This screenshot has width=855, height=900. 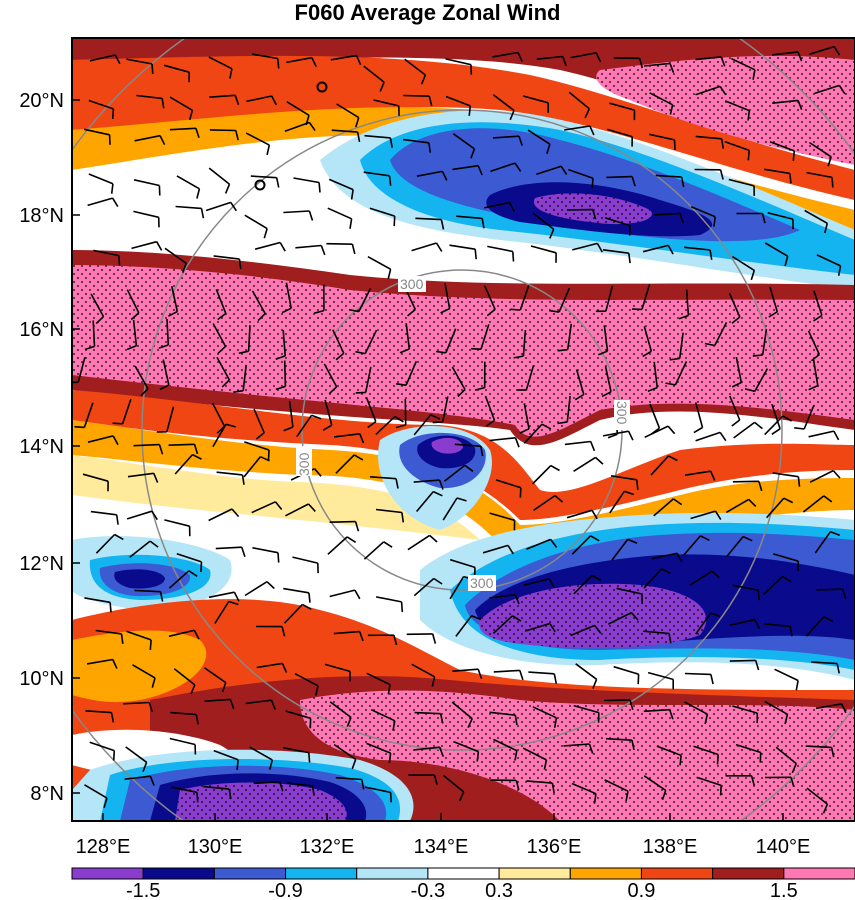 What do you see at coordinates (41, 216) in the screenshot?
I see `y-tick-label: 18°N` at bounding box center [41, 216].